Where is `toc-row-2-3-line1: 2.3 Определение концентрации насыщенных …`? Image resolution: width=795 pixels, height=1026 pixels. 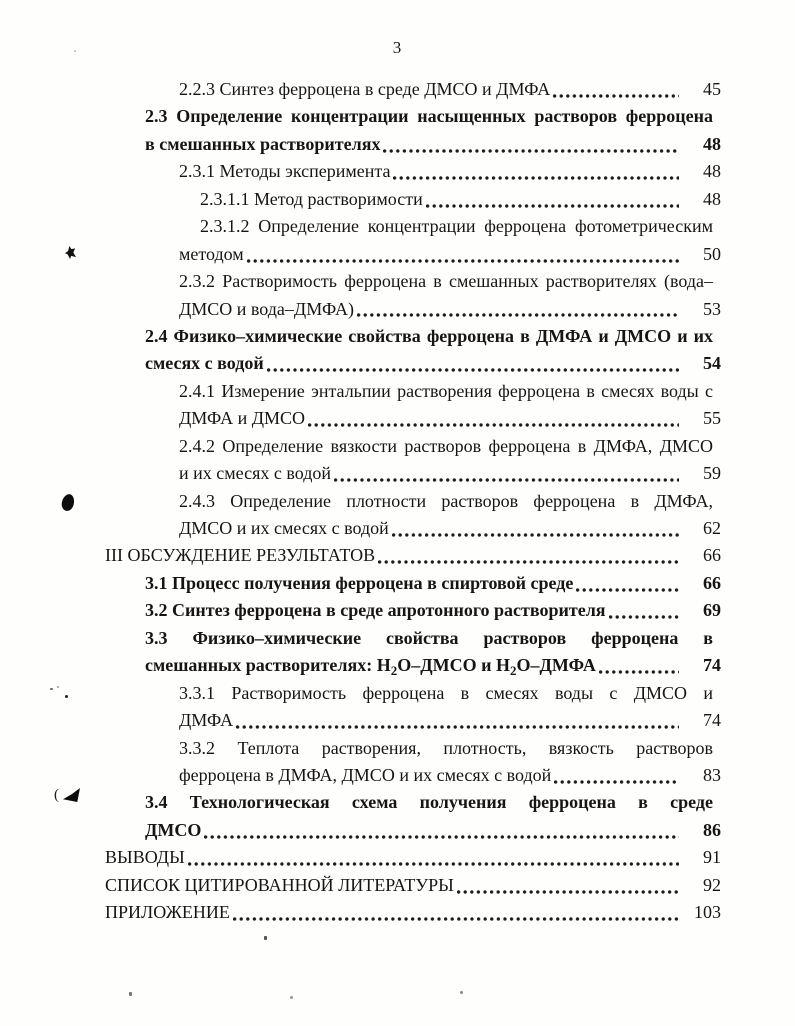 toc-row-2-3-line1: 2.3 Определение концентрации насыщенных … is located at coordinates (429, 116).